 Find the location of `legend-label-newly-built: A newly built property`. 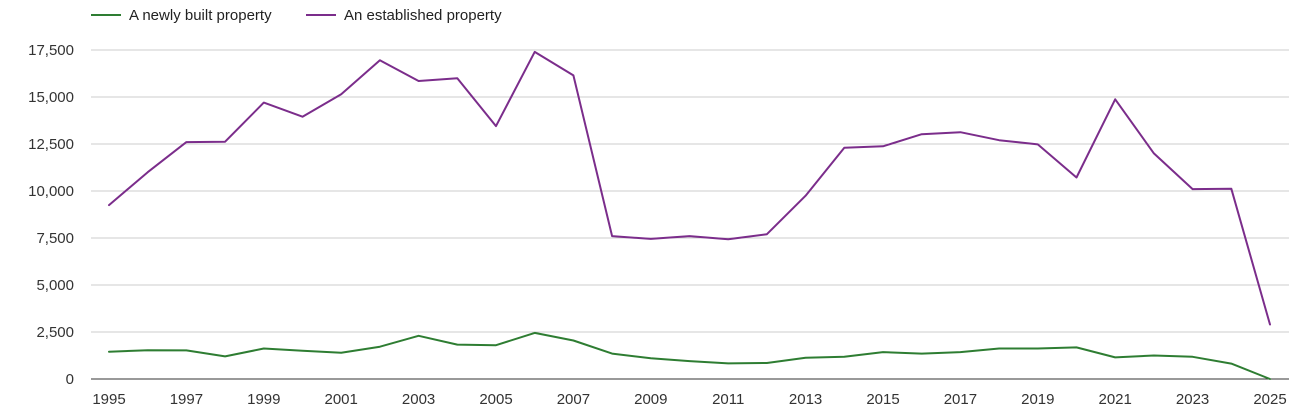

legend-label-newly-built: A newly built property is located at coordinates (200, 15).